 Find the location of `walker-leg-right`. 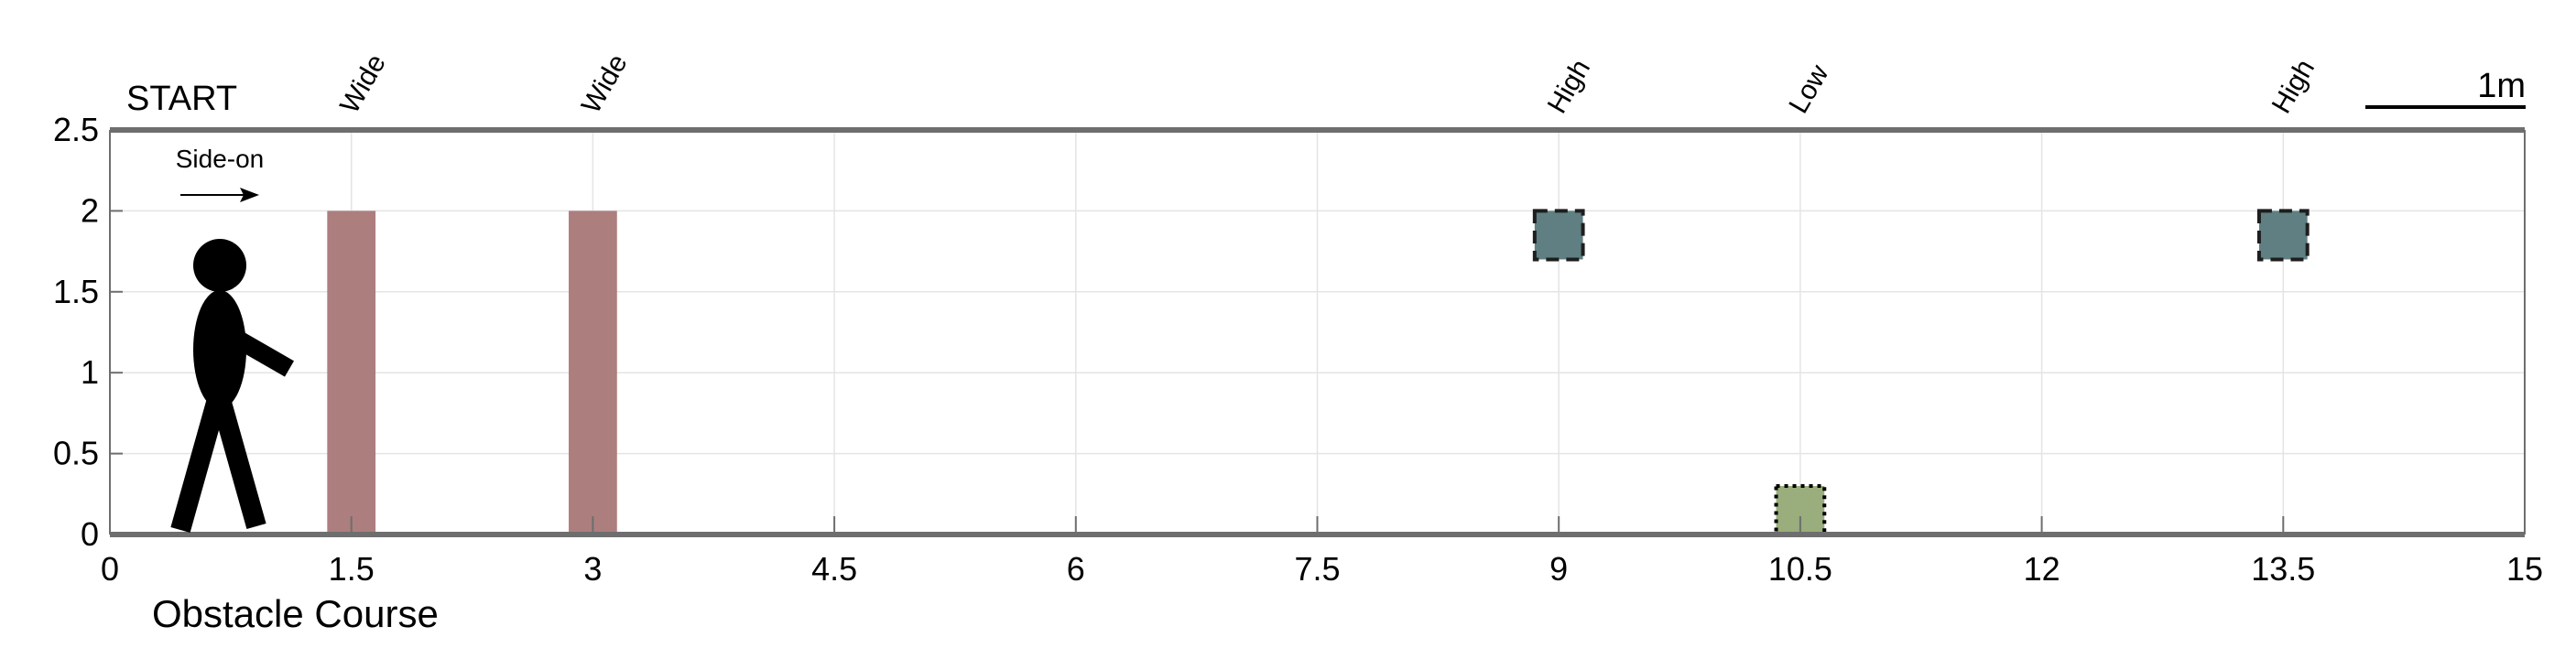

walker-leg-right is located at coordinates (239, 464).